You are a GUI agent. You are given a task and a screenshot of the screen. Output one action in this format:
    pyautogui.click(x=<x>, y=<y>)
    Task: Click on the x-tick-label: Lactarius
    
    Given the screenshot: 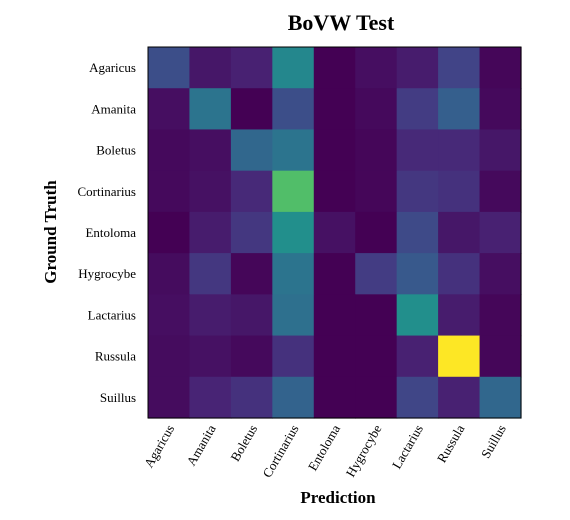 What is the action you would take?
    pyautogui.click(x=407, y=446)
    